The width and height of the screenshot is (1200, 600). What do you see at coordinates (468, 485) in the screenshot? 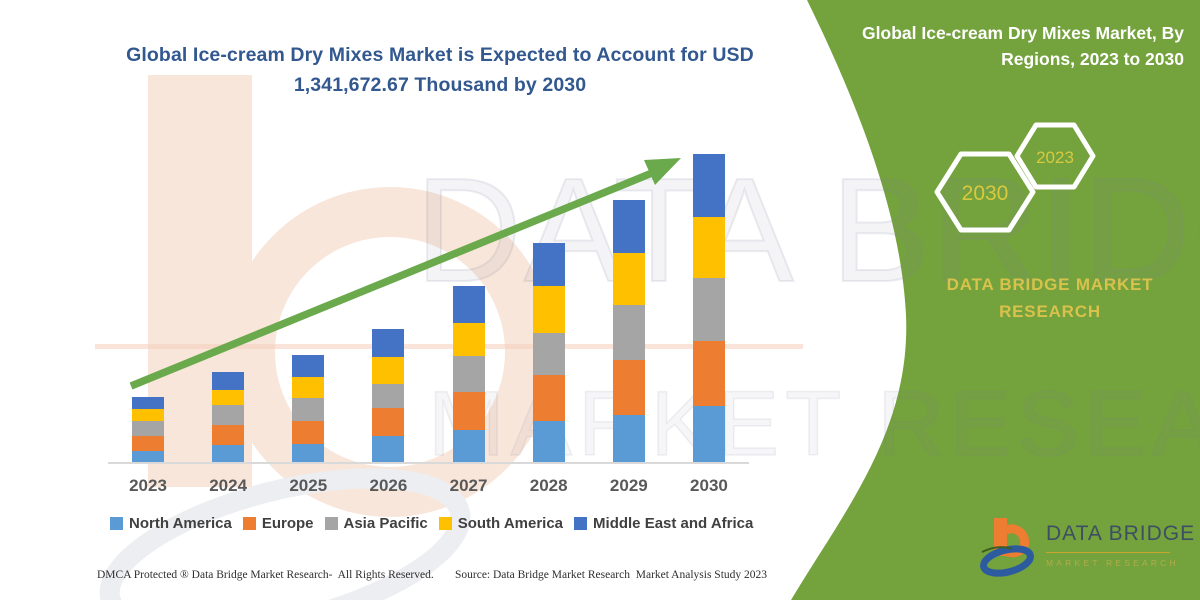
I see `x-axis-tick-label: 2027` at bounding box center [468, 485].